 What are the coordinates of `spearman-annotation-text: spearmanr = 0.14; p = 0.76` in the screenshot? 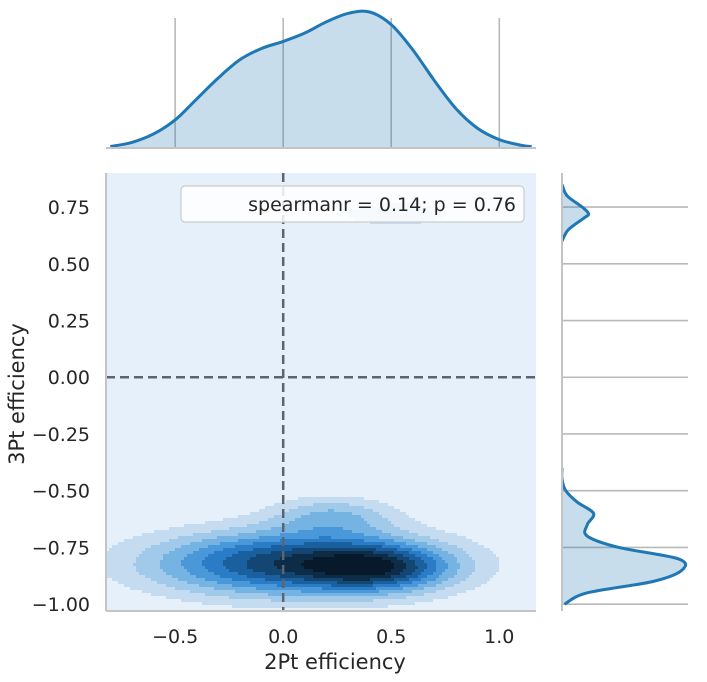 It's located at (382, 205).